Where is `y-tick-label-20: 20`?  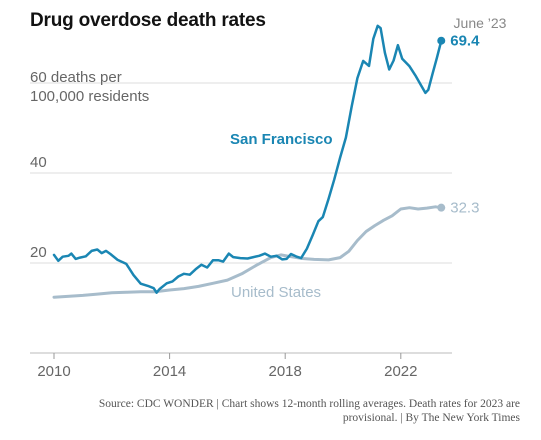 y-tick-label-20: 20 is located at coordinates (38, 252).